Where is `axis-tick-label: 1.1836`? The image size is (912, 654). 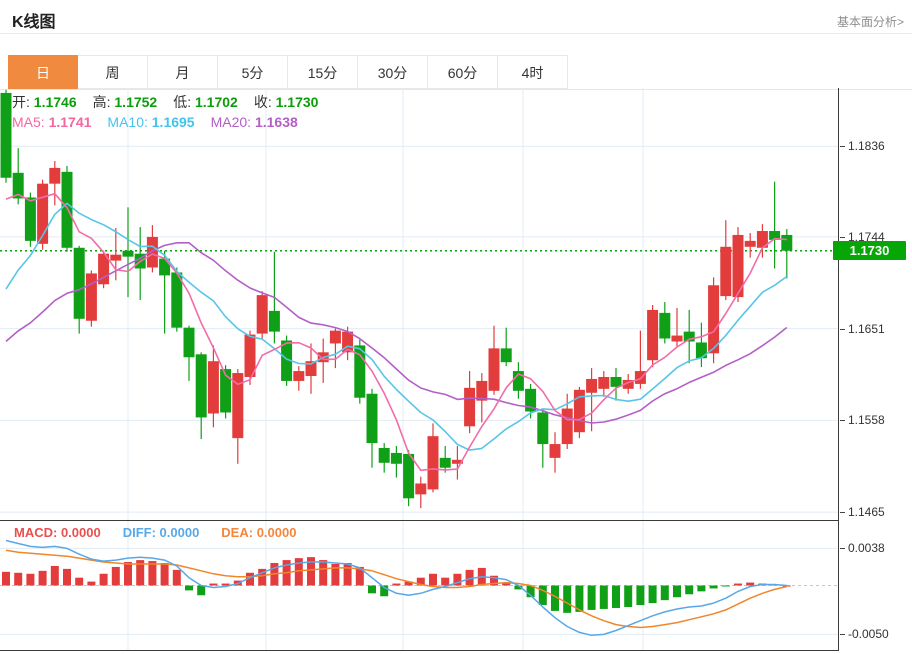
axis-tick-label: 1.1836 is located at coordinates (866, 146).